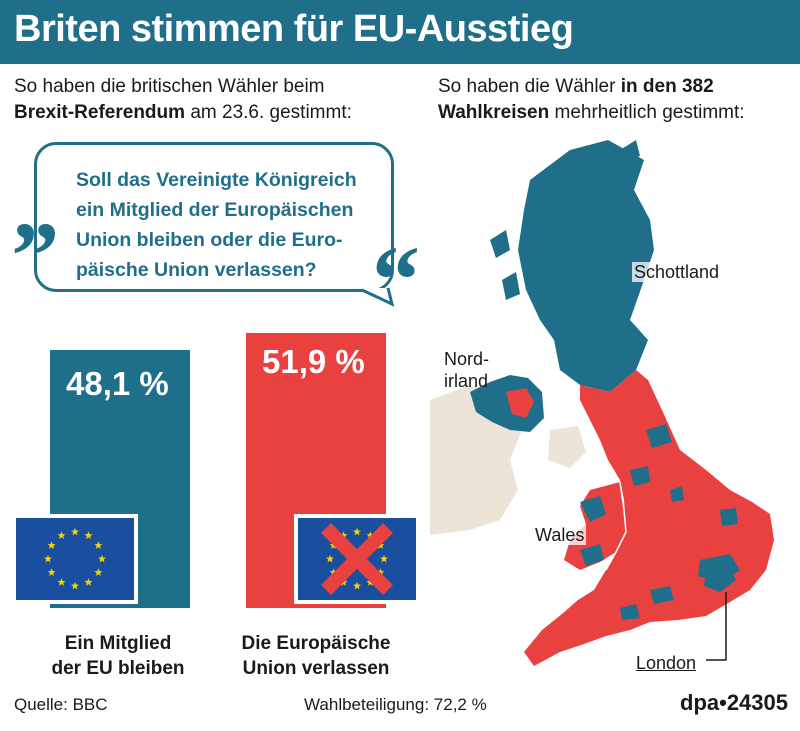 The width and height of the screenshot is (800, 731). Describe the element at coordinates (117, 383) in the screenshot. I see `bar-remain-value: 48,1 %` at that location.